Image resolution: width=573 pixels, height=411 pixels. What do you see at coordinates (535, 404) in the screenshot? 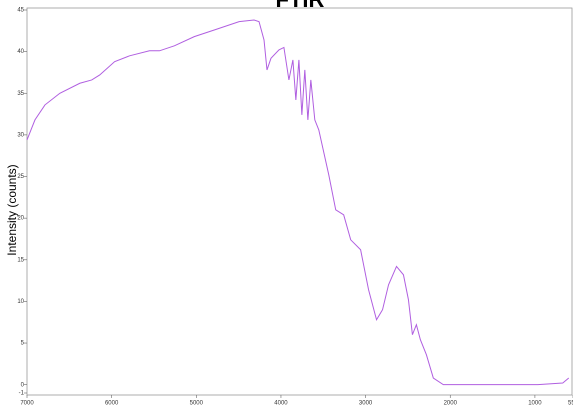
I see `x-tick-label: 1000` at bounding box center [535, 404].